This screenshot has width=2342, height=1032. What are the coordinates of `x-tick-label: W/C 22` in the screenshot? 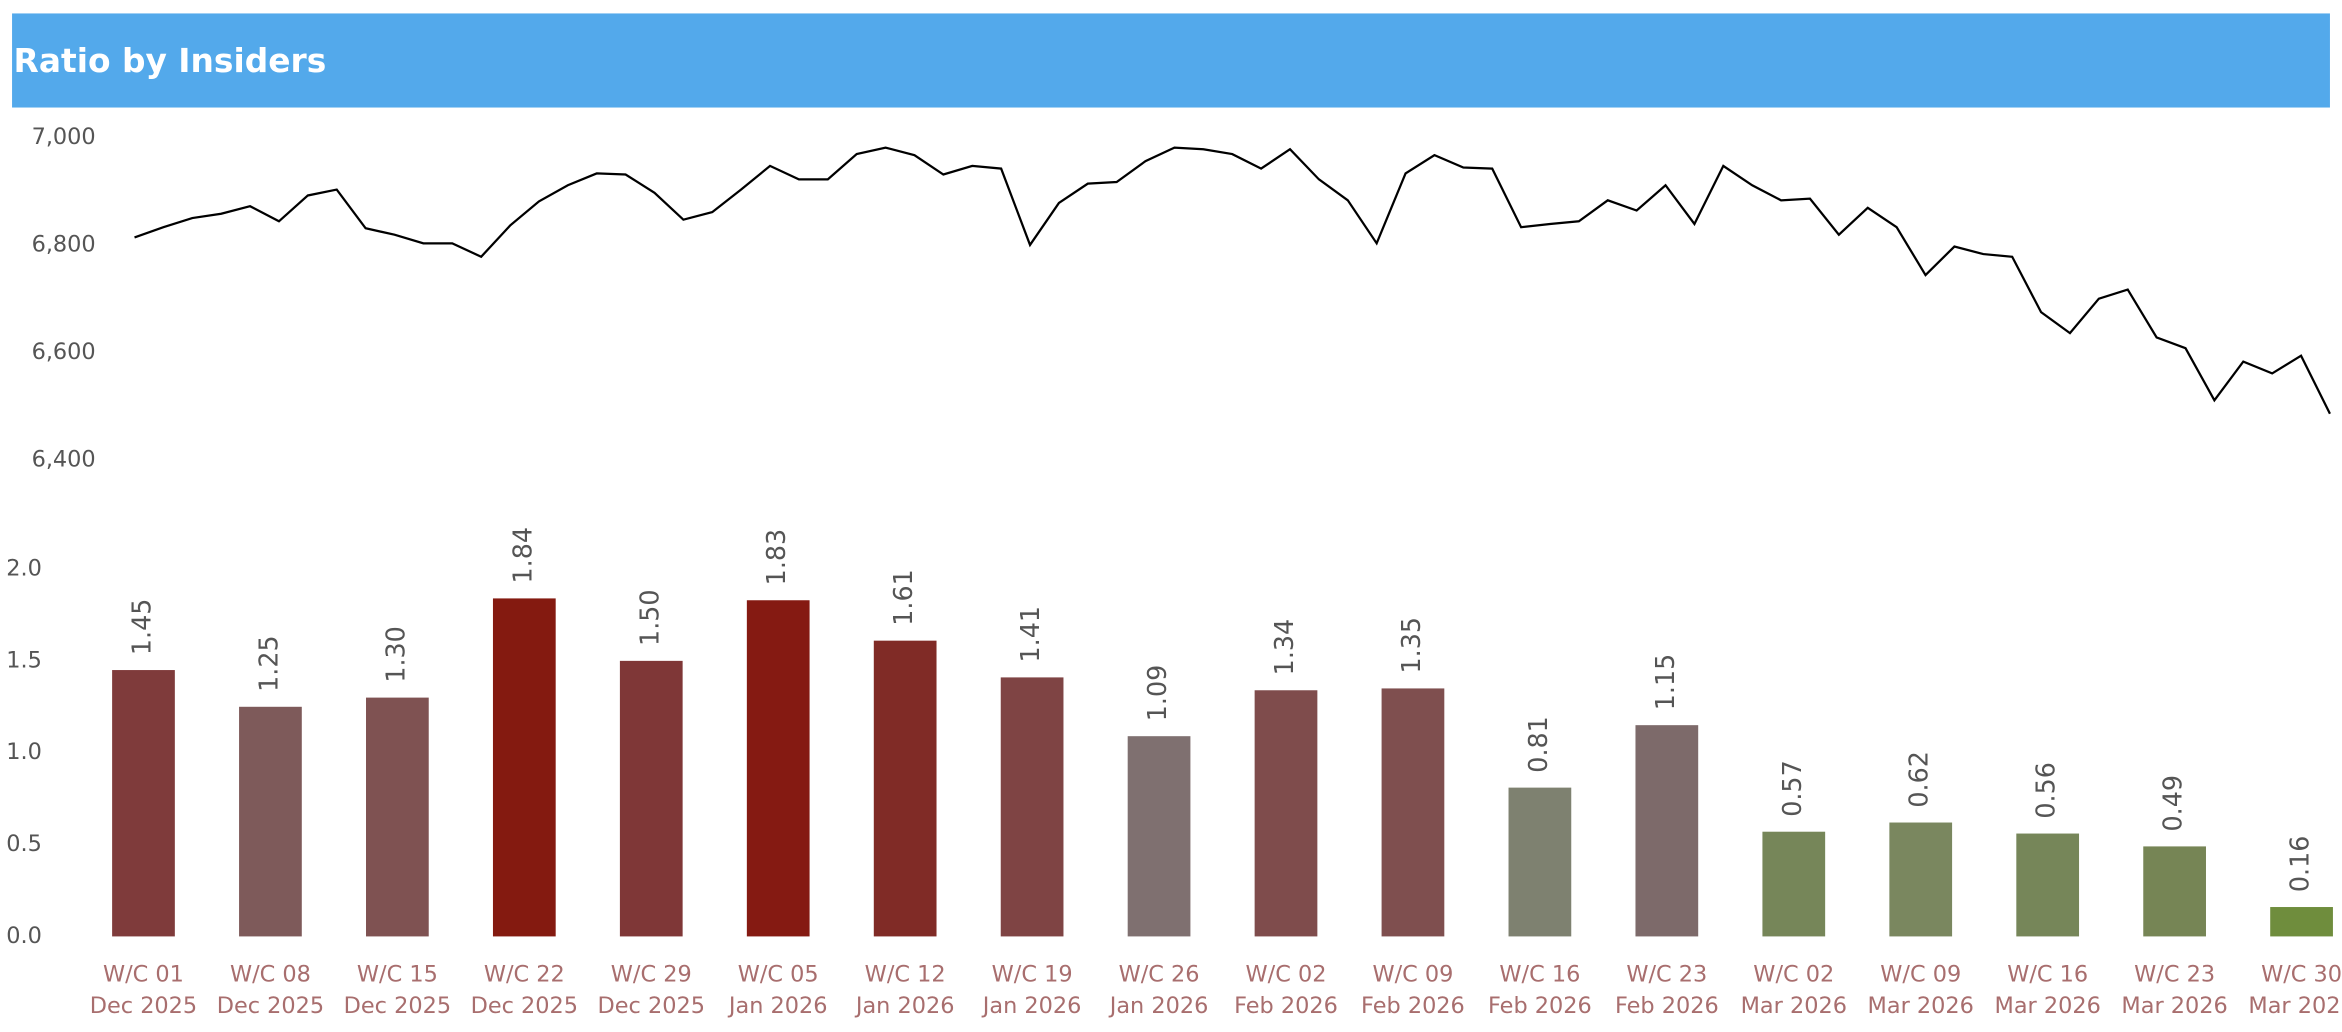 It's located at (524, 975).